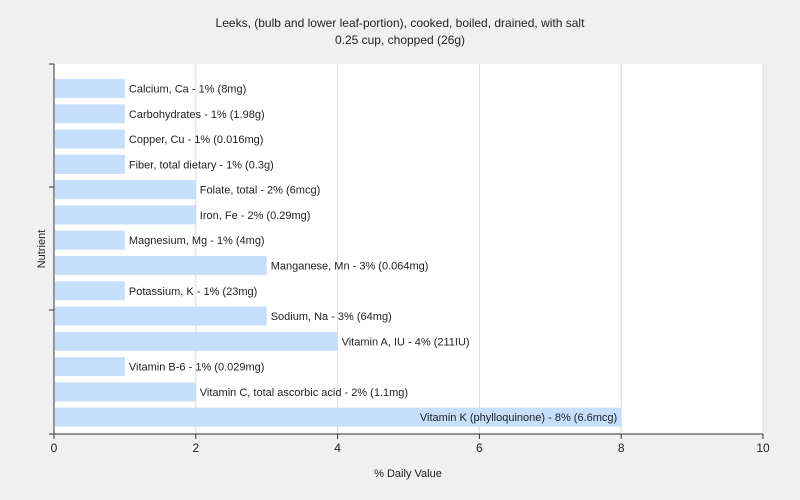  I want to click on chart-subtitle: 0.25 cup, chopped (26g), so click(400, 40).